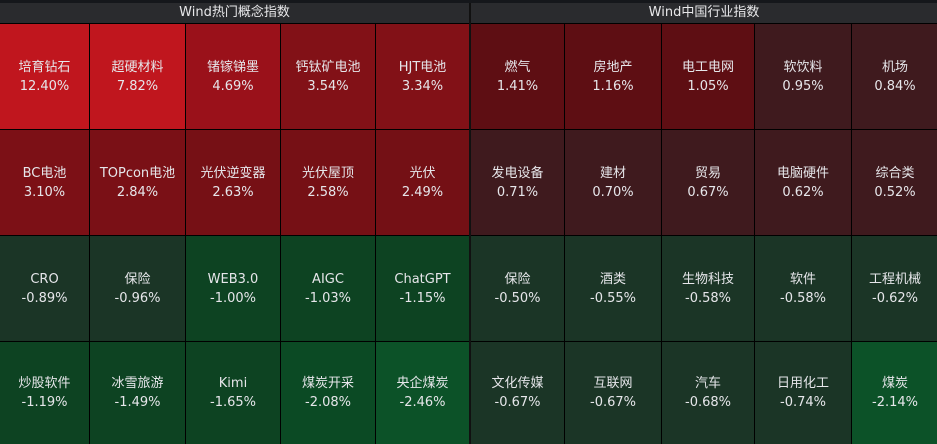  I want to click on heatmap-tile: 软件 -0.58%, so click(803, 288).